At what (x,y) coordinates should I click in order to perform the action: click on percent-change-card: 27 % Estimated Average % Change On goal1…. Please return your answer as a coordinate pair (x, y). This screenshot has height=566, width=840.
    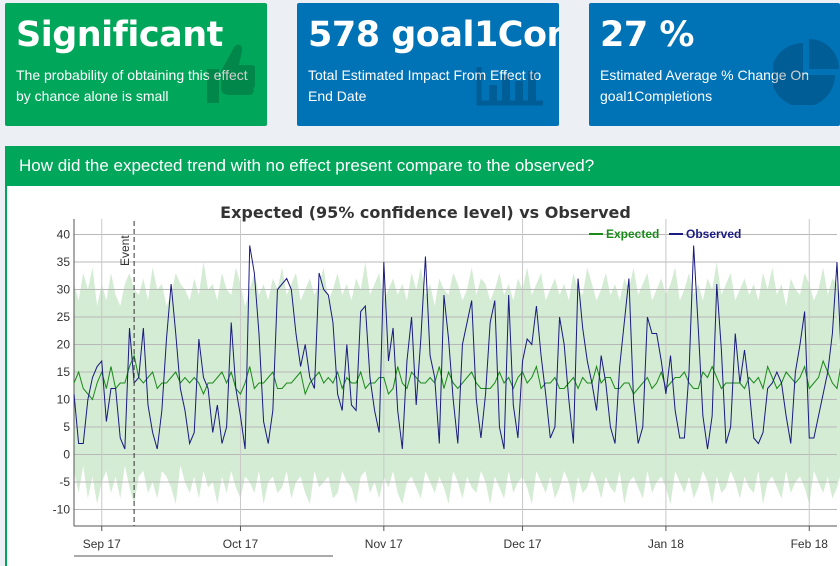
    Looking at the image, I should click on (714, 64).